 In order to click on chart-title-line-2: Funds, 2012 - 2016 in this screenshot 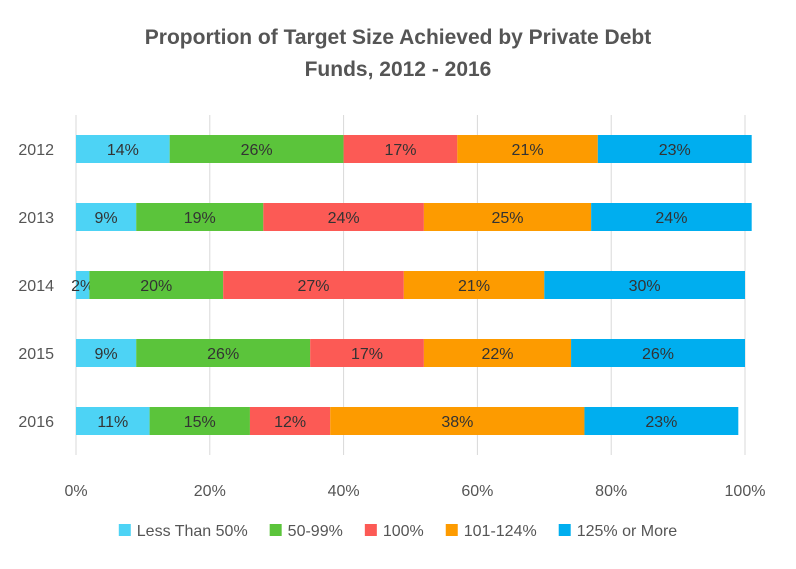, I will do `click(398, 69)`.